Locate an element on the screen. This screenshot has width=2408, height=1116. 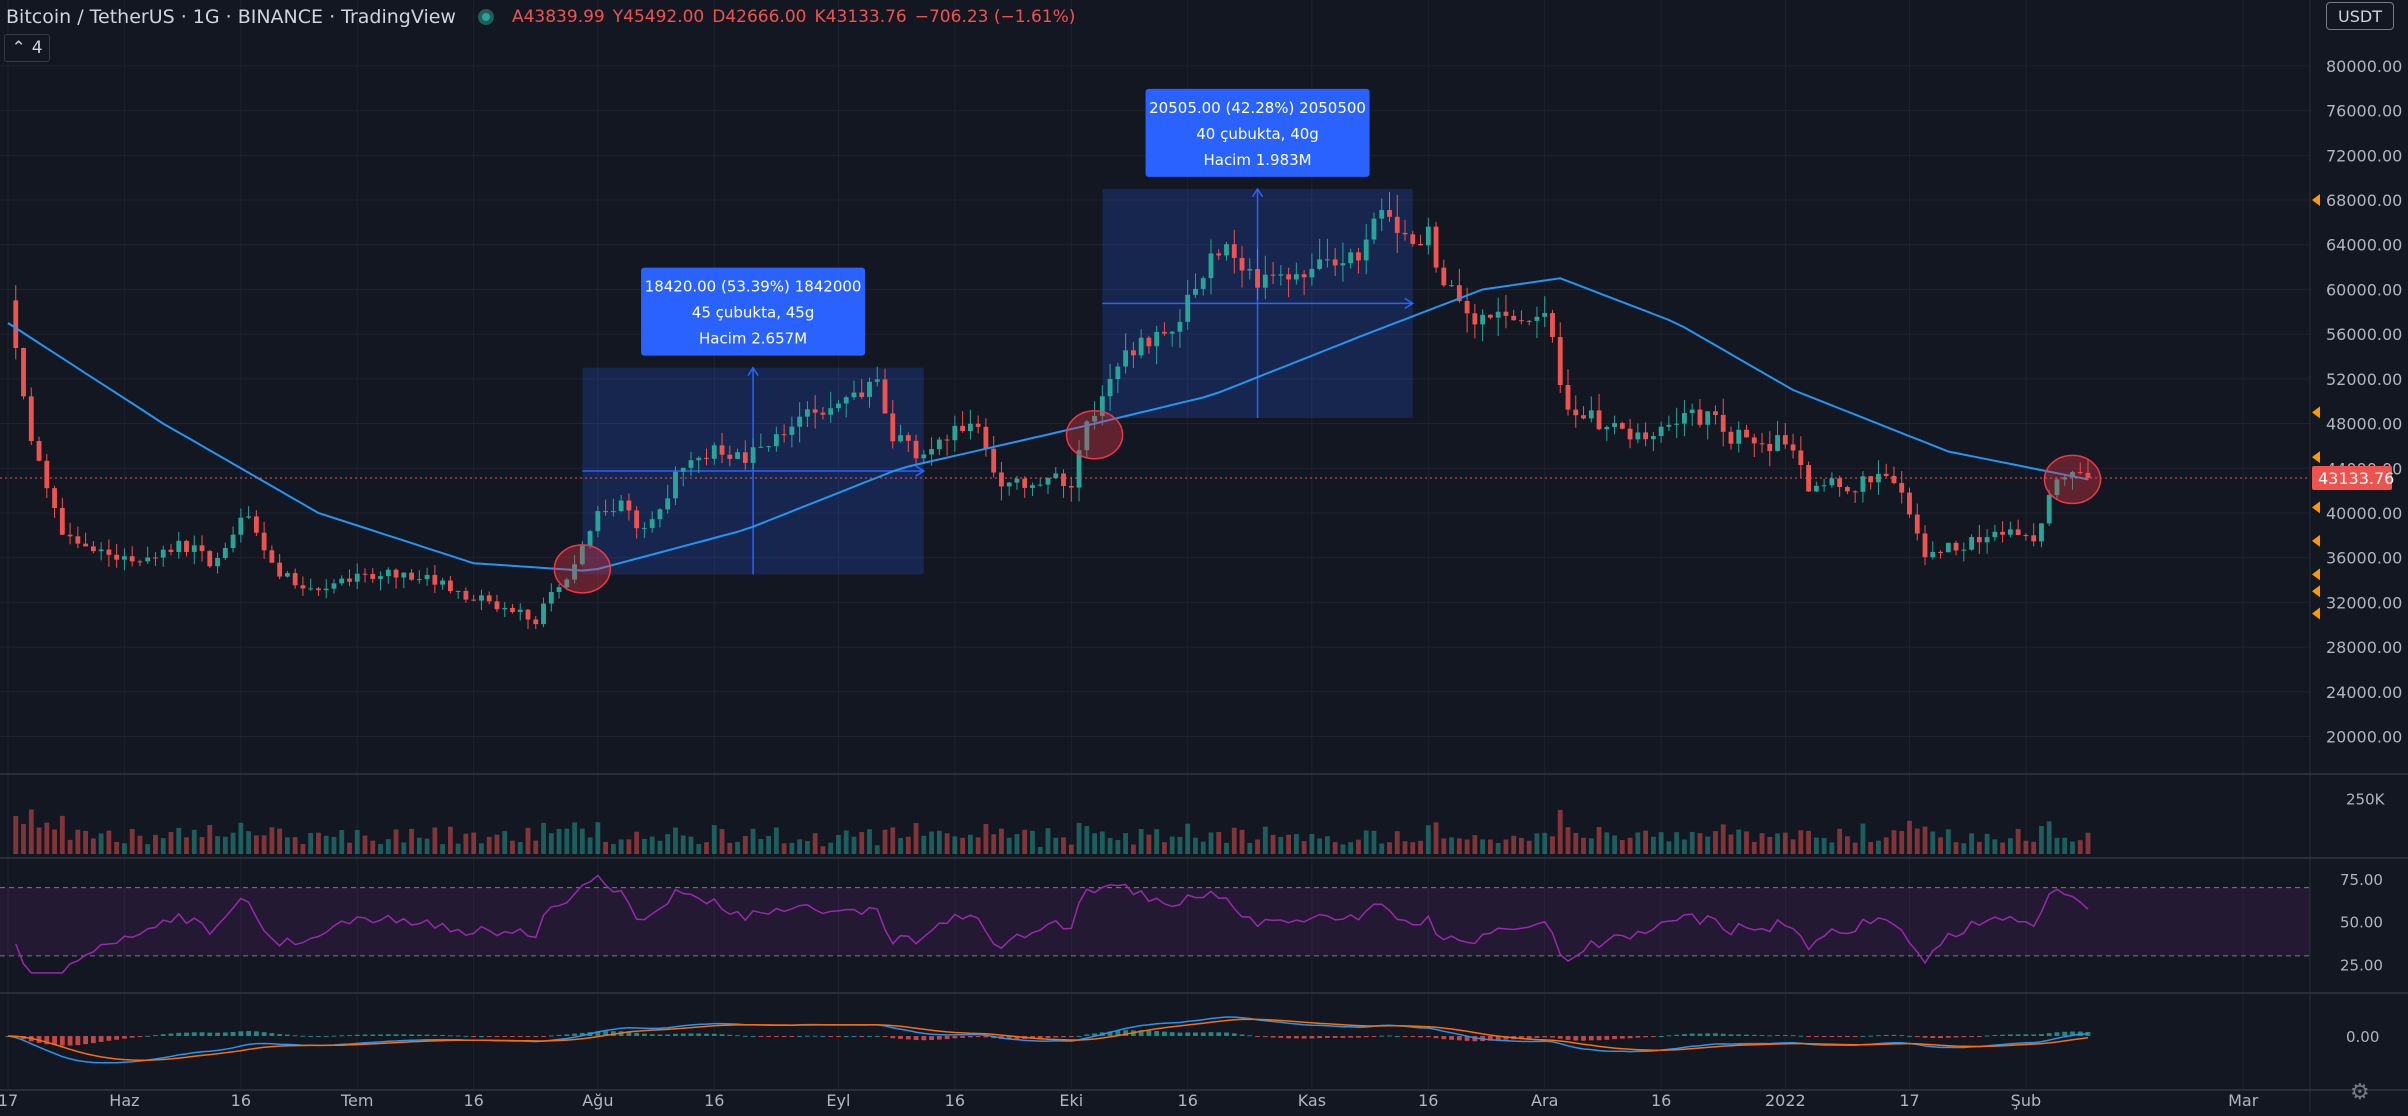
measure-label-text: Hacim 1.983M is located at coordinates (1257, 160).